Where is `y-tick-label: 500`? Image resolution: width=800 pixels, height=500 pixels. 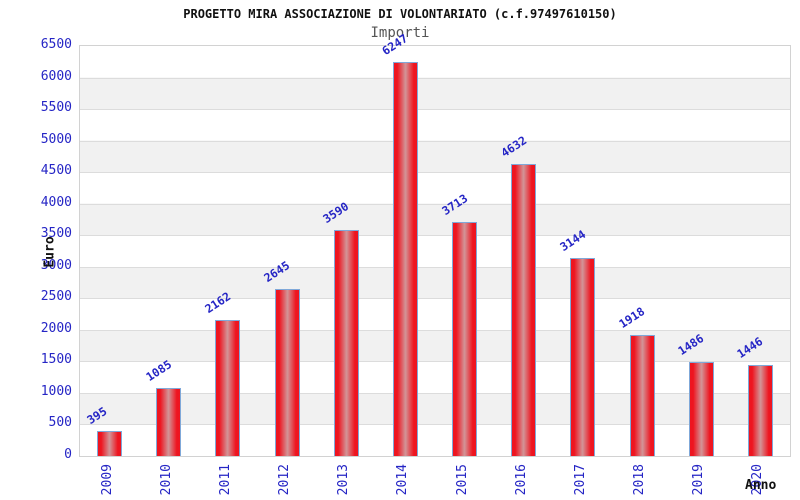 y-tick-label: 500 is located at coordinates (60, 423).